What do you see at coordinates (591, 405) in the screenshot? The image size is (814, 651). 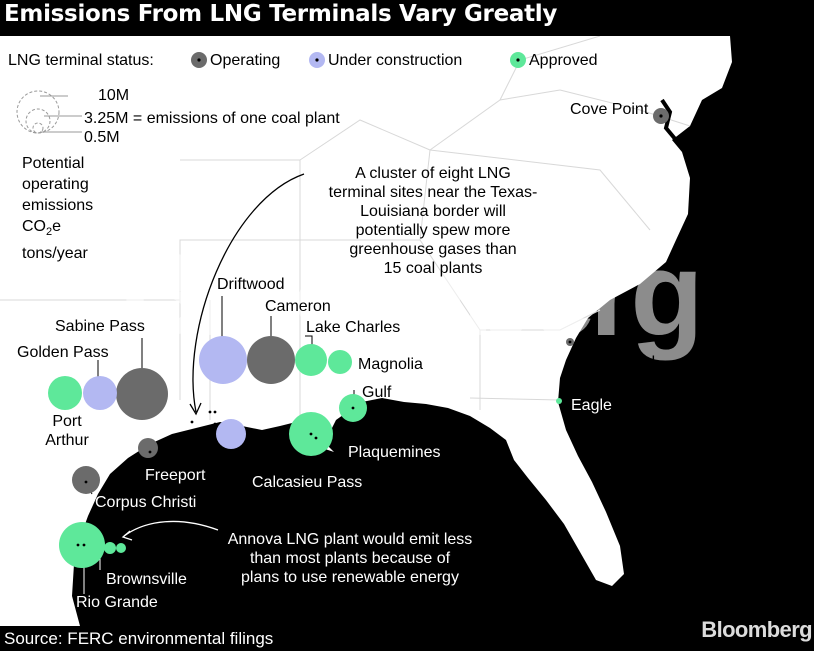 I see `label-eagle: Eagle` at bounding box center [591, 405].